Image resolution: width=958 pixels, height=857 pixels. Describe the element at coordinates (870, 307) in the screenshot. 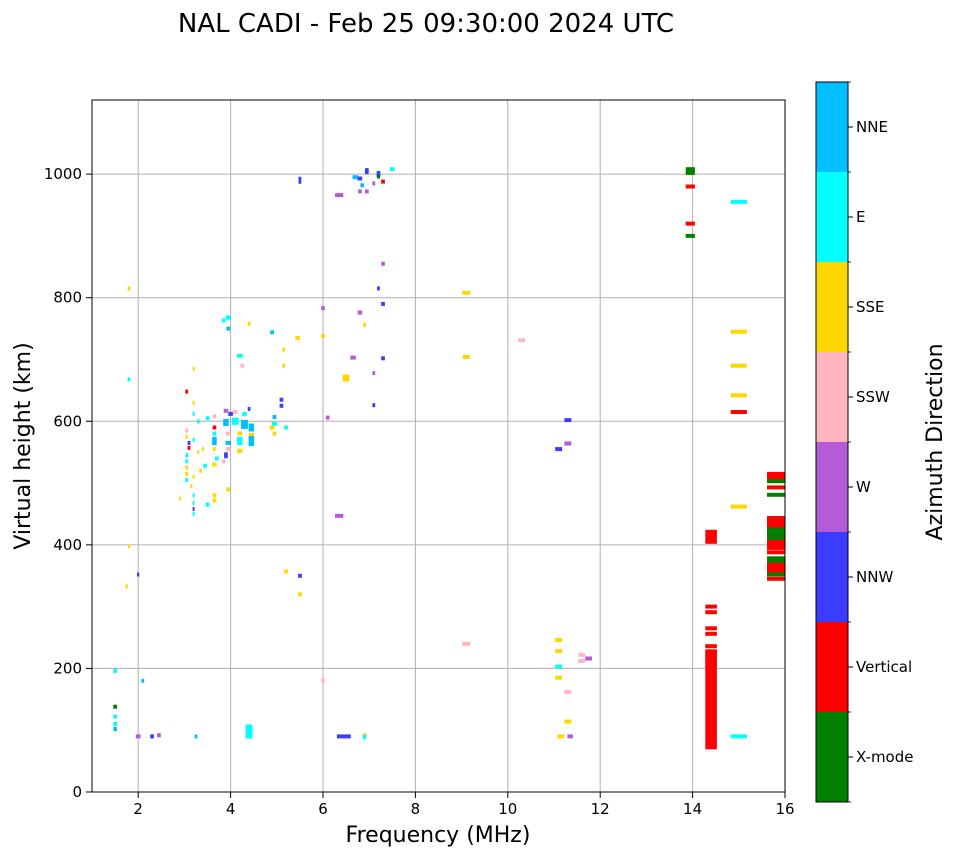

I see `colorbar-tick-label: SSE` at that location.